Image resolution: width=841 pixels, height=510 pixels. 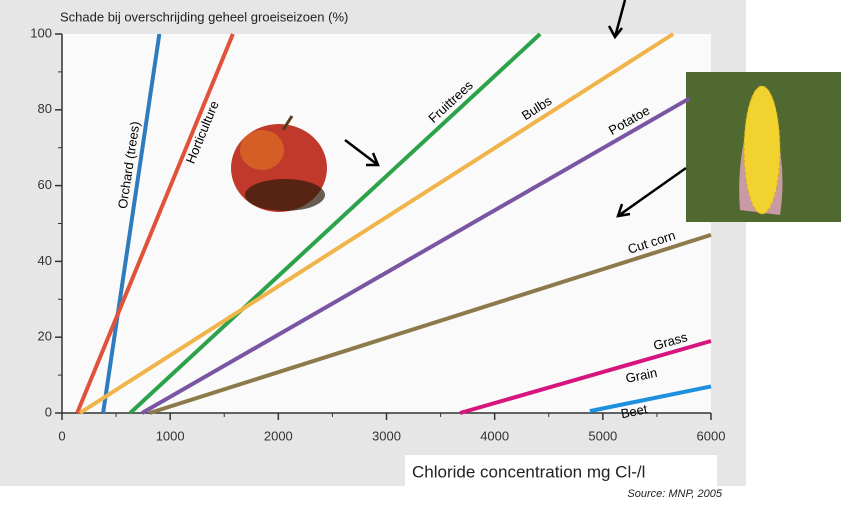 I want to click on x-label-box, so click(x=561, y=472).